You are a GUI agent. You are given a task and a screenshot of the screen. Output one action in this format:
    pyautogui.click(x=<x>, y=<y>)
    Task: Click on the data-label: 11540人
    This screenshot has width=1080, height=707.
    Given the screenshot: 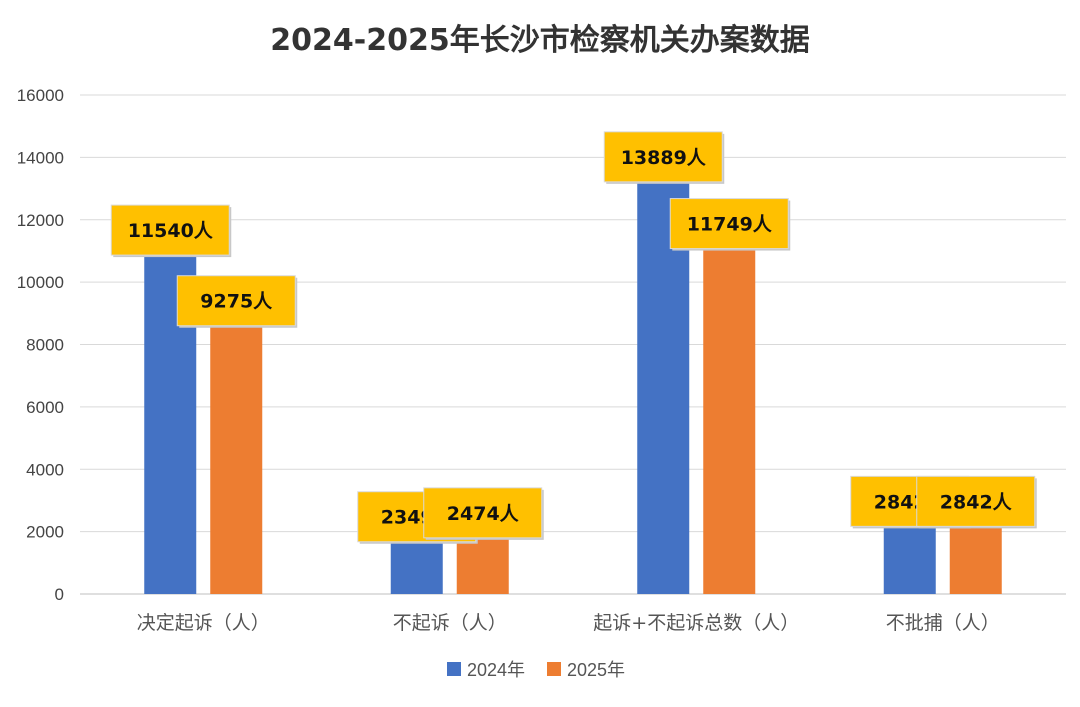 What is the action you would take?
    pyautogui.click(x=171, y=231)
    